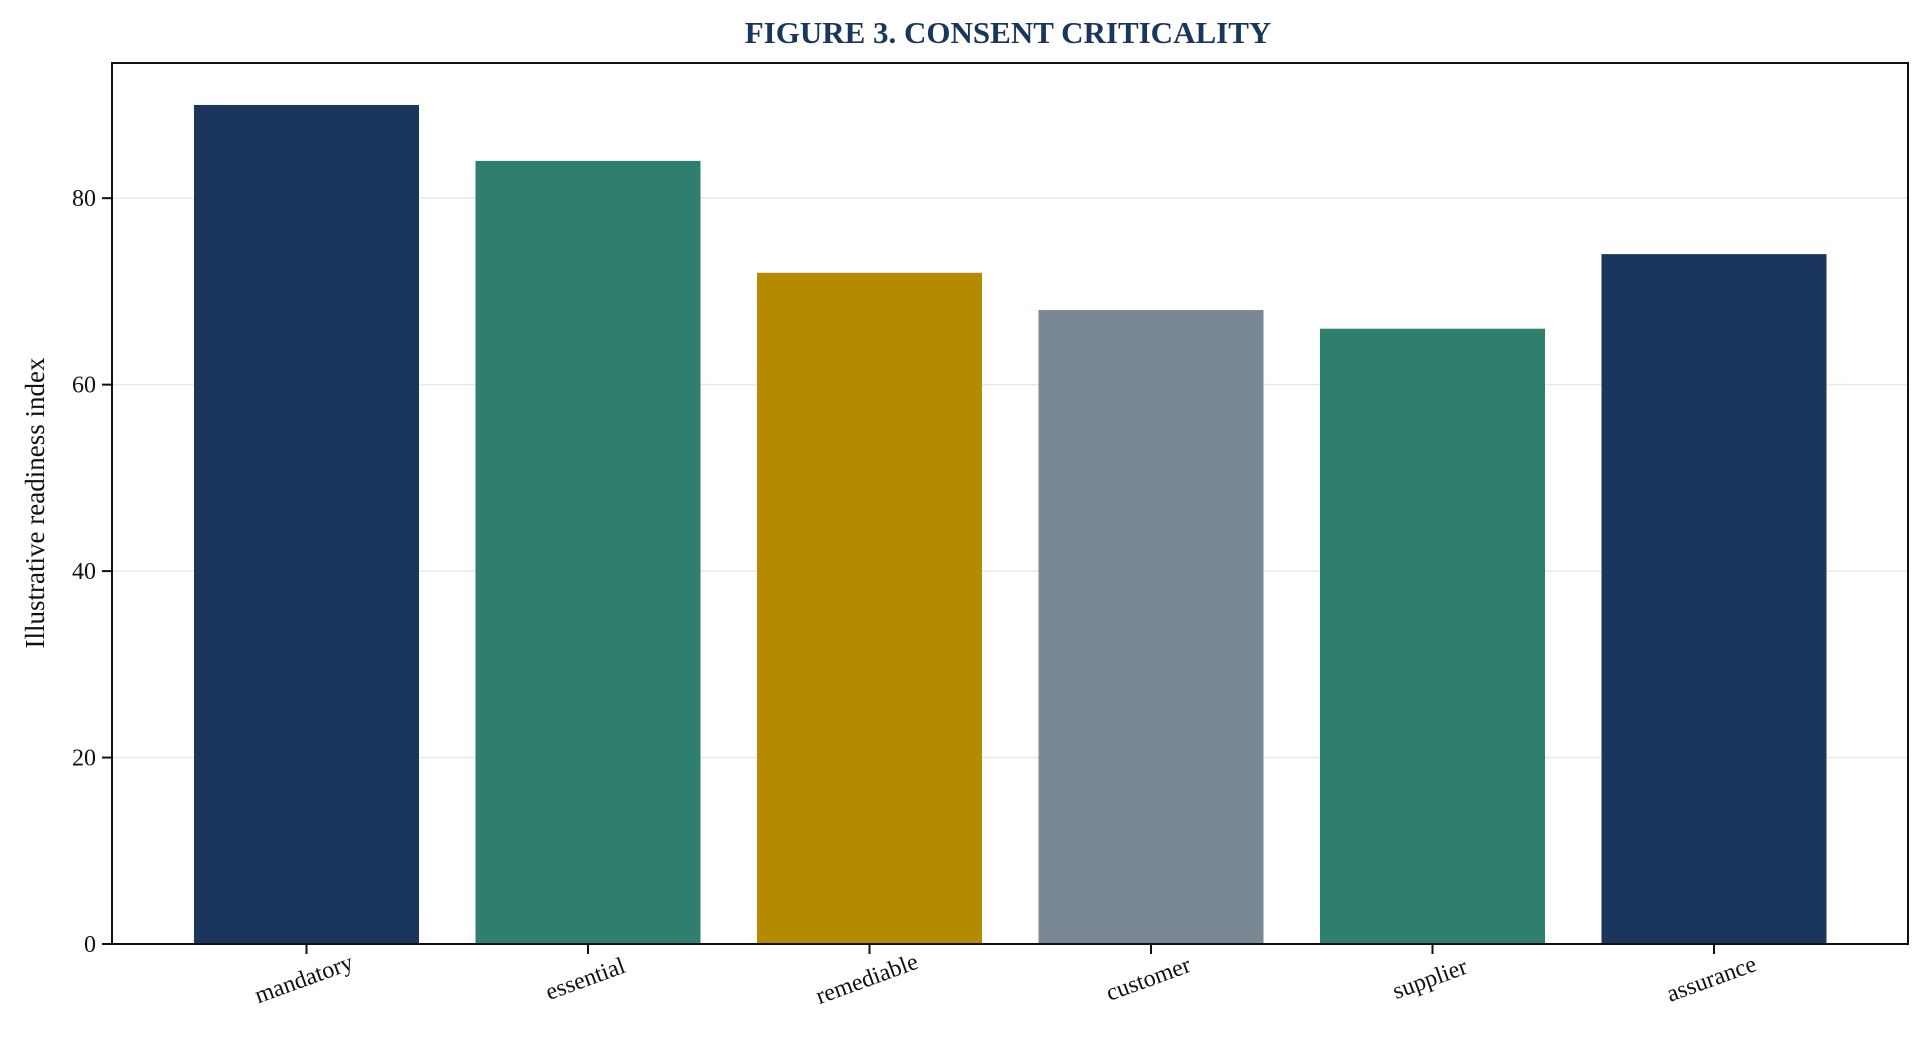 Image resolution: width=1924 pixels, height=1057 pixels. What do you see at coordinates (585, 979) in the screenshot?
I see `x-tick-label-essential: essential` at bounding box center [585, 979].